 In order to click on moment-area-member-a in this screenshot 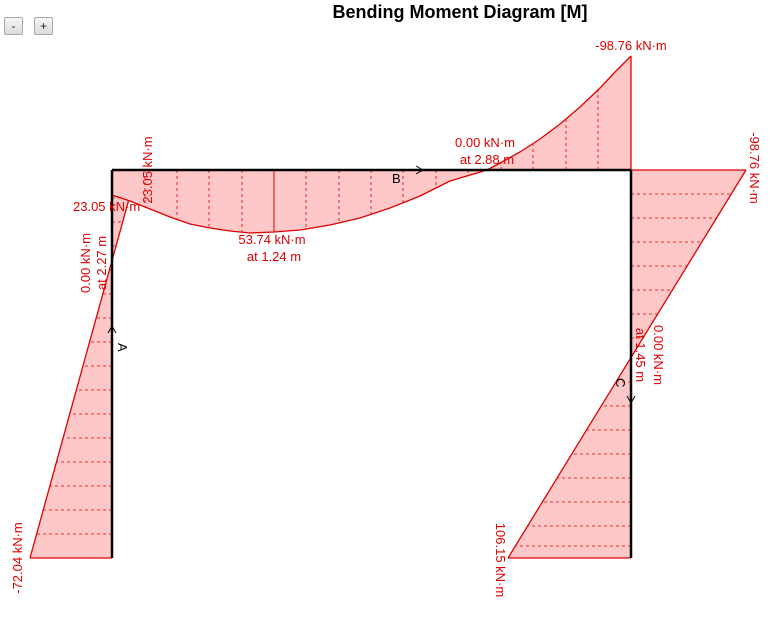, I will do `click(83, 364)`.